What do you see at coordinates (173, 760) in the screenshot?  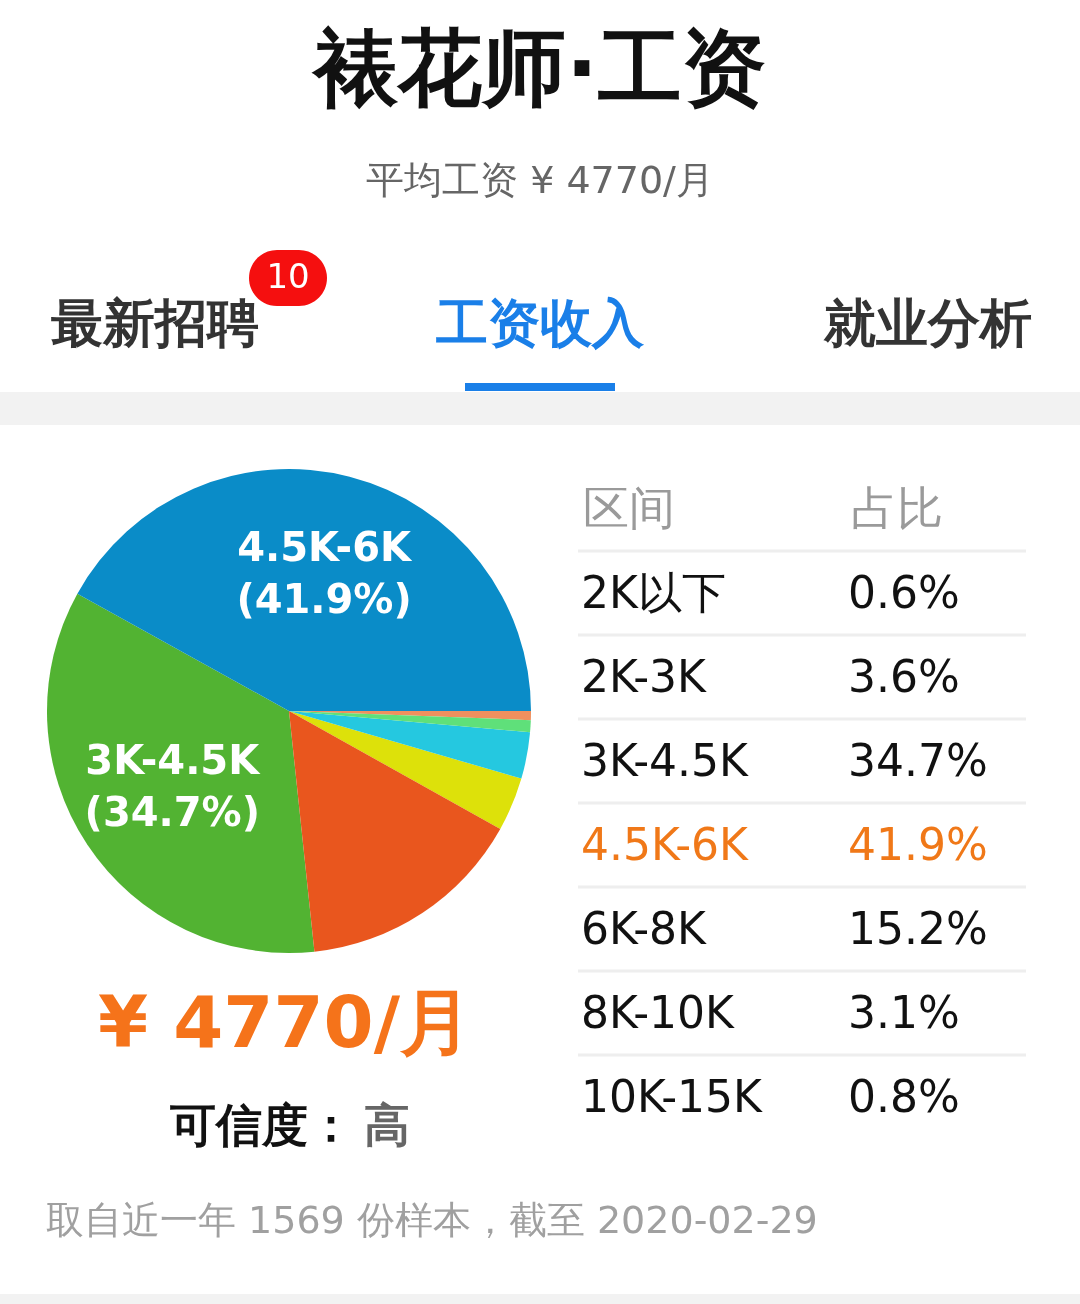 I see `slice-label: 3K-4.5K` at bounding box center [173, 760].